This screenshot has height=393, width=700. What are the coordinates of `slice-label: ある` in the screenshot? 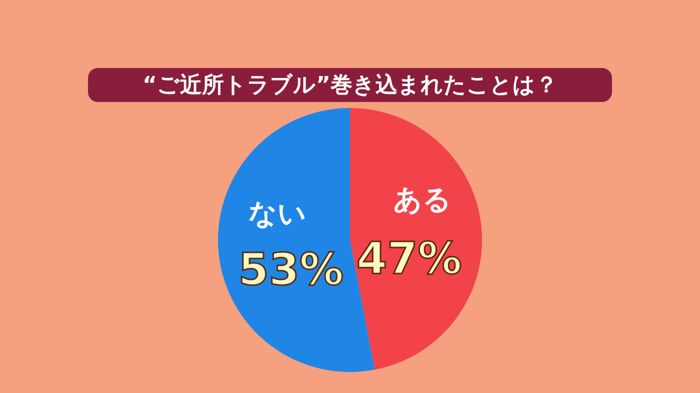 It's located at (422, 199).